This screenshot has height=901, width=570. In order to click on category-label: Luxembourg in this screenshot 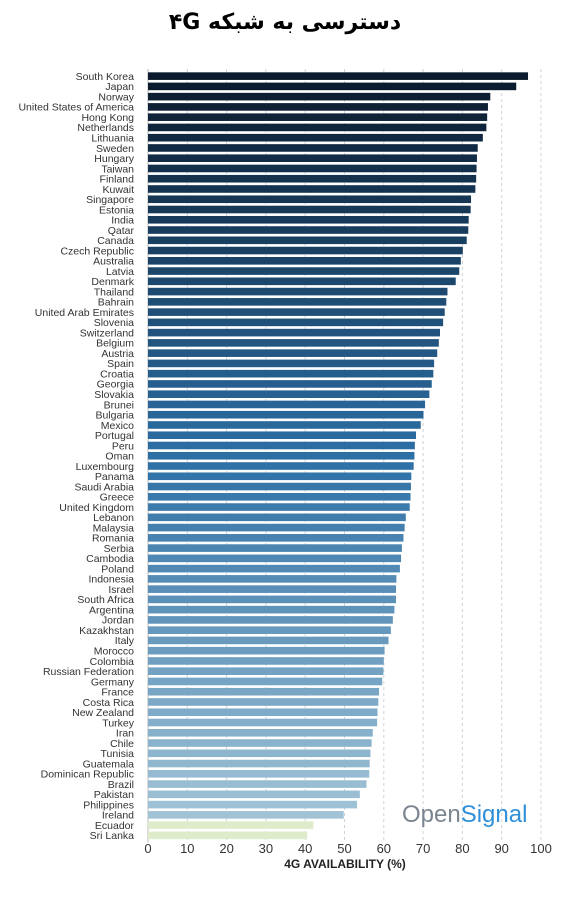, I will do `click(105, 467)`.